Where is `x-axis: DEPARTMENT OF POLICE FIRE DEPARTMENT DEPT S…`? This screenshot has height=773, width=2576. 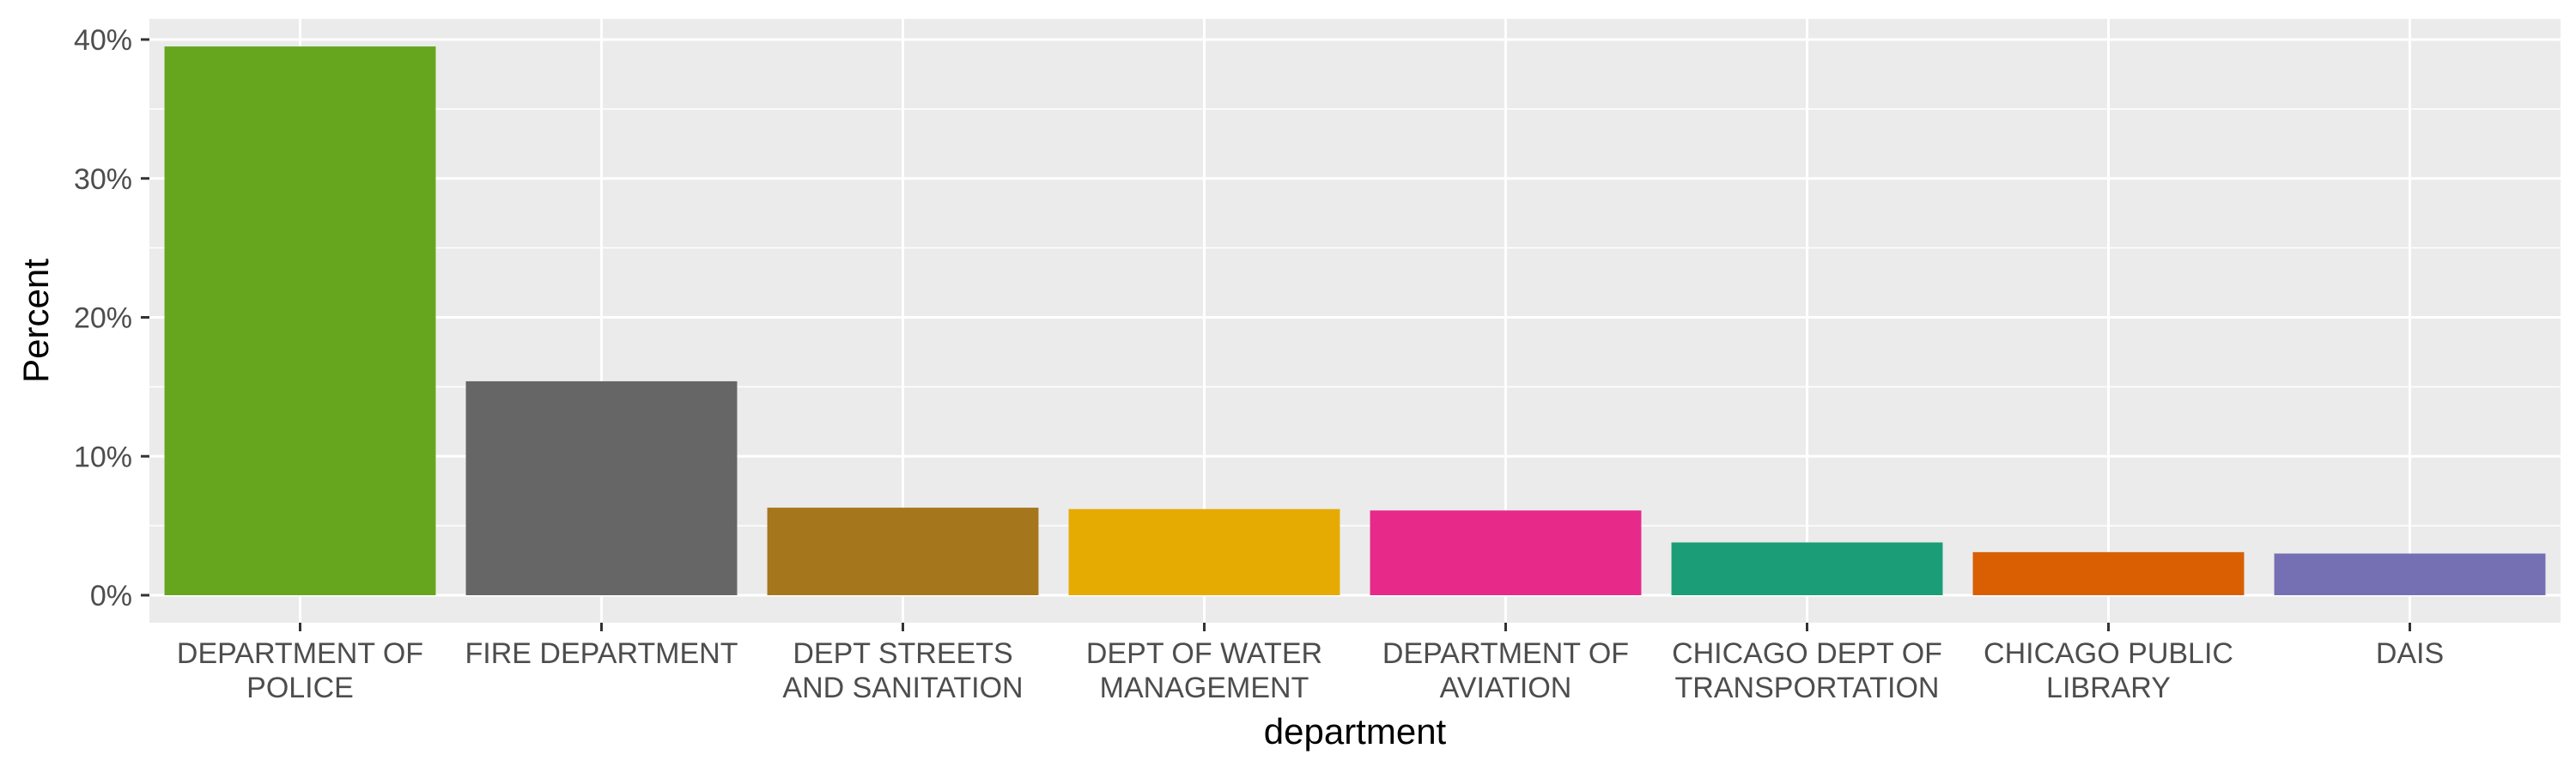 x-axis: DEPARTMENT OF POLICE FIRE DEPARTMENT DEPT S… is located at coordinates (1310, 663).